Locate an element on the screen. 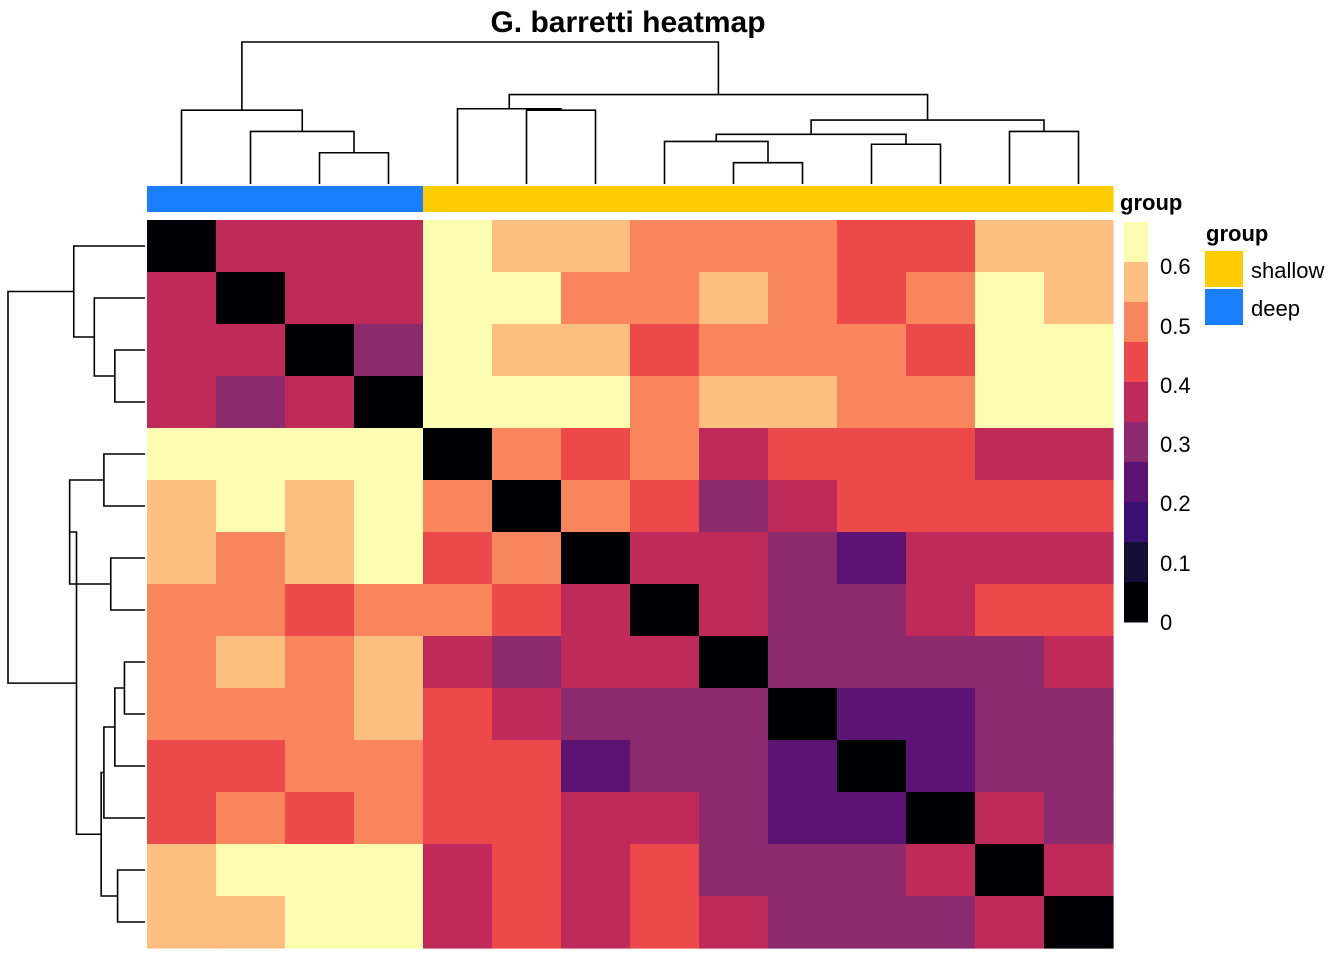 The height and width of the screenshot is (960, 1344). column-dendrogram is located at coordinates (630, 112).